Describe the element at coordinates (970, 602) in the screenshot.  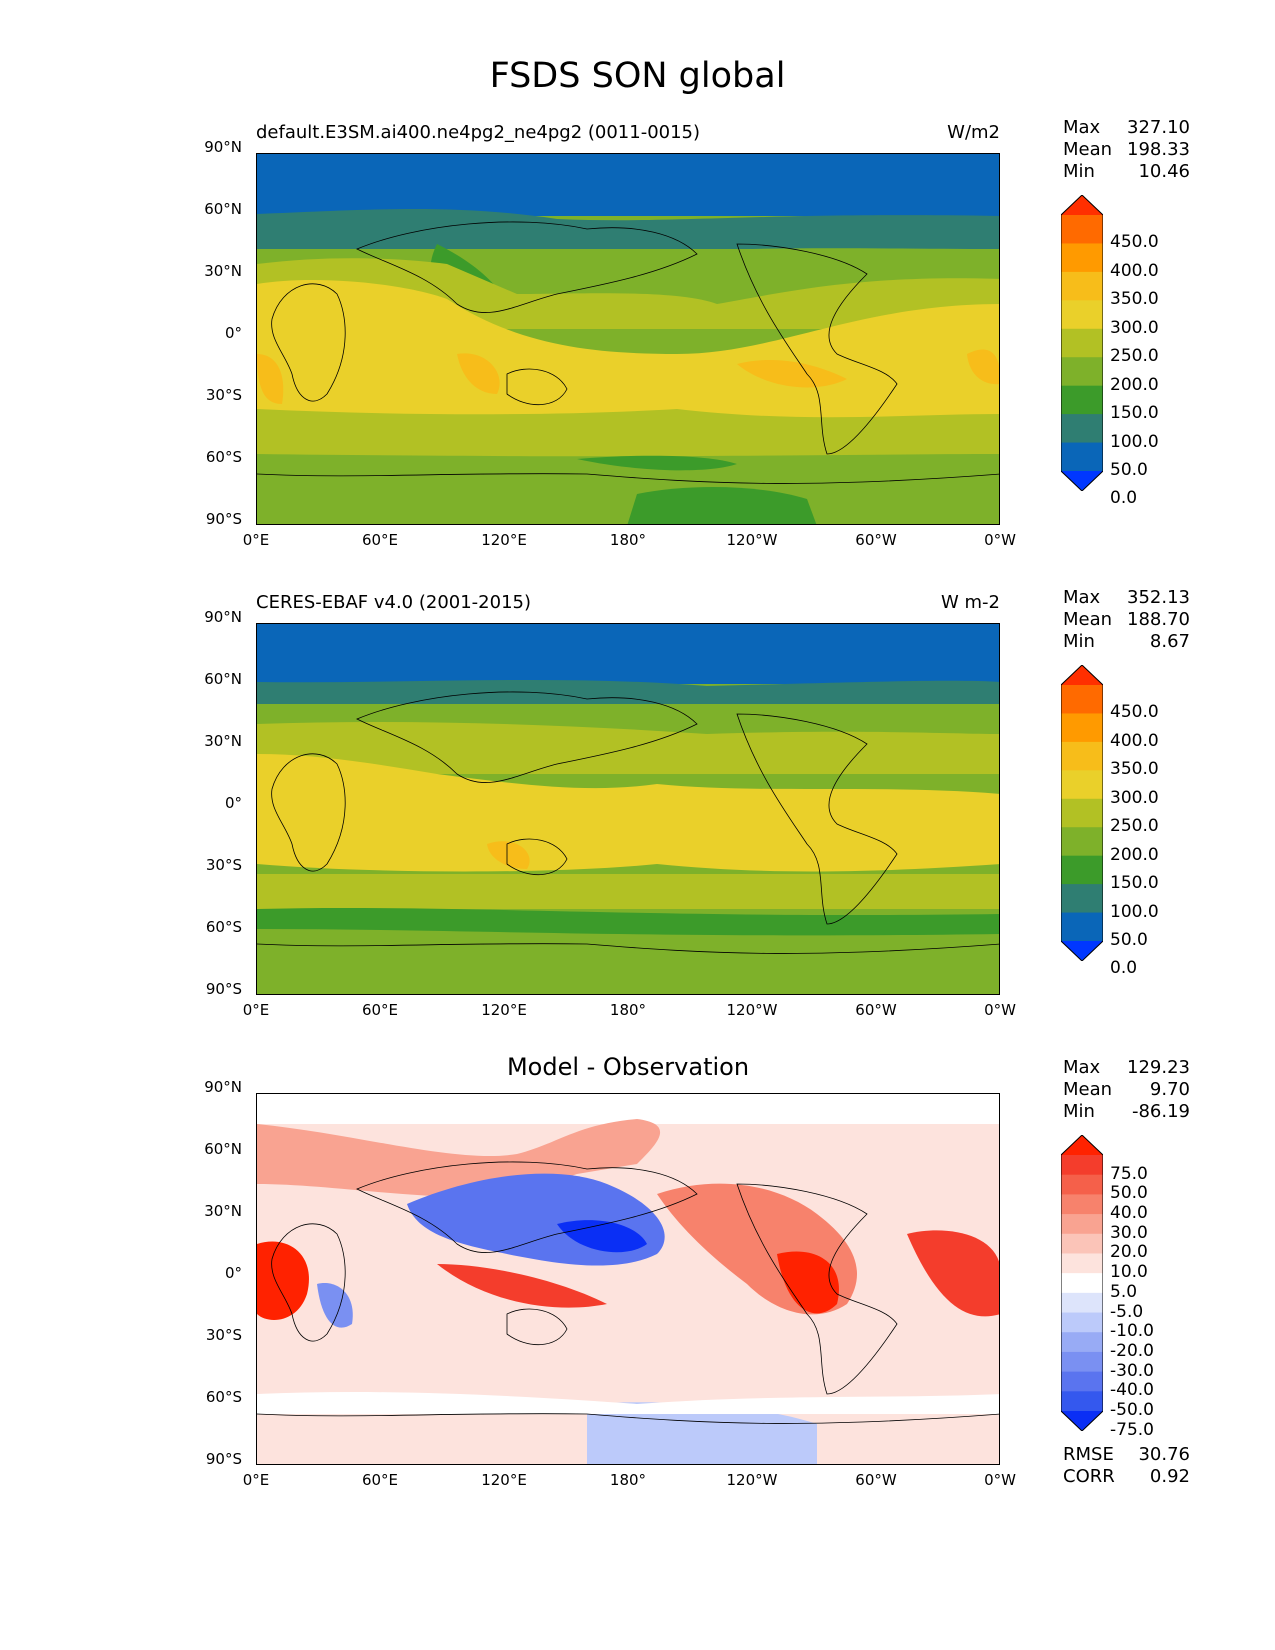
I see `panel-units: W m-2` at that location.